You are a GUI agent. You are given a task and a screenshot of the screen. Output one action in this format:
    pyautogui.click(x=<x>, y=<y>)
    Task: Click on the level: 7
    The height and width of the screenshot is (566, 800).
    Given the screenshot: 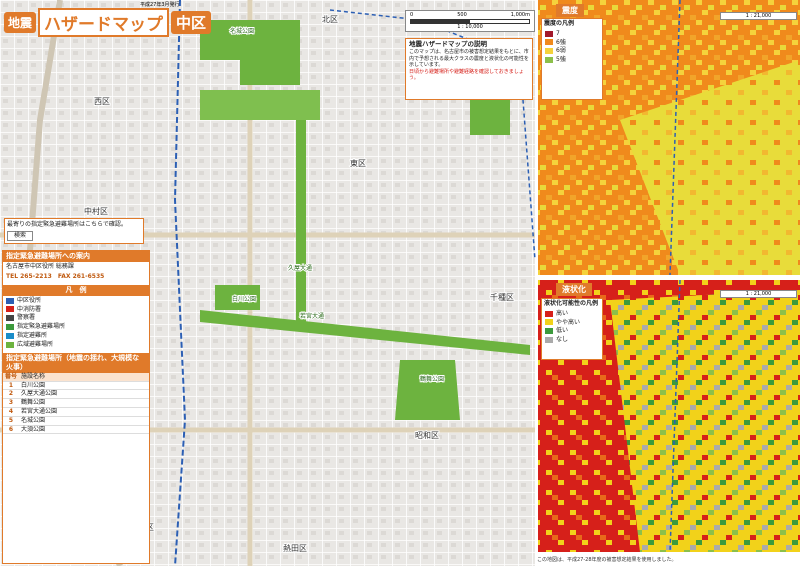 What is the action you would take?
    pyautogui.click(x=558, y=33)
    